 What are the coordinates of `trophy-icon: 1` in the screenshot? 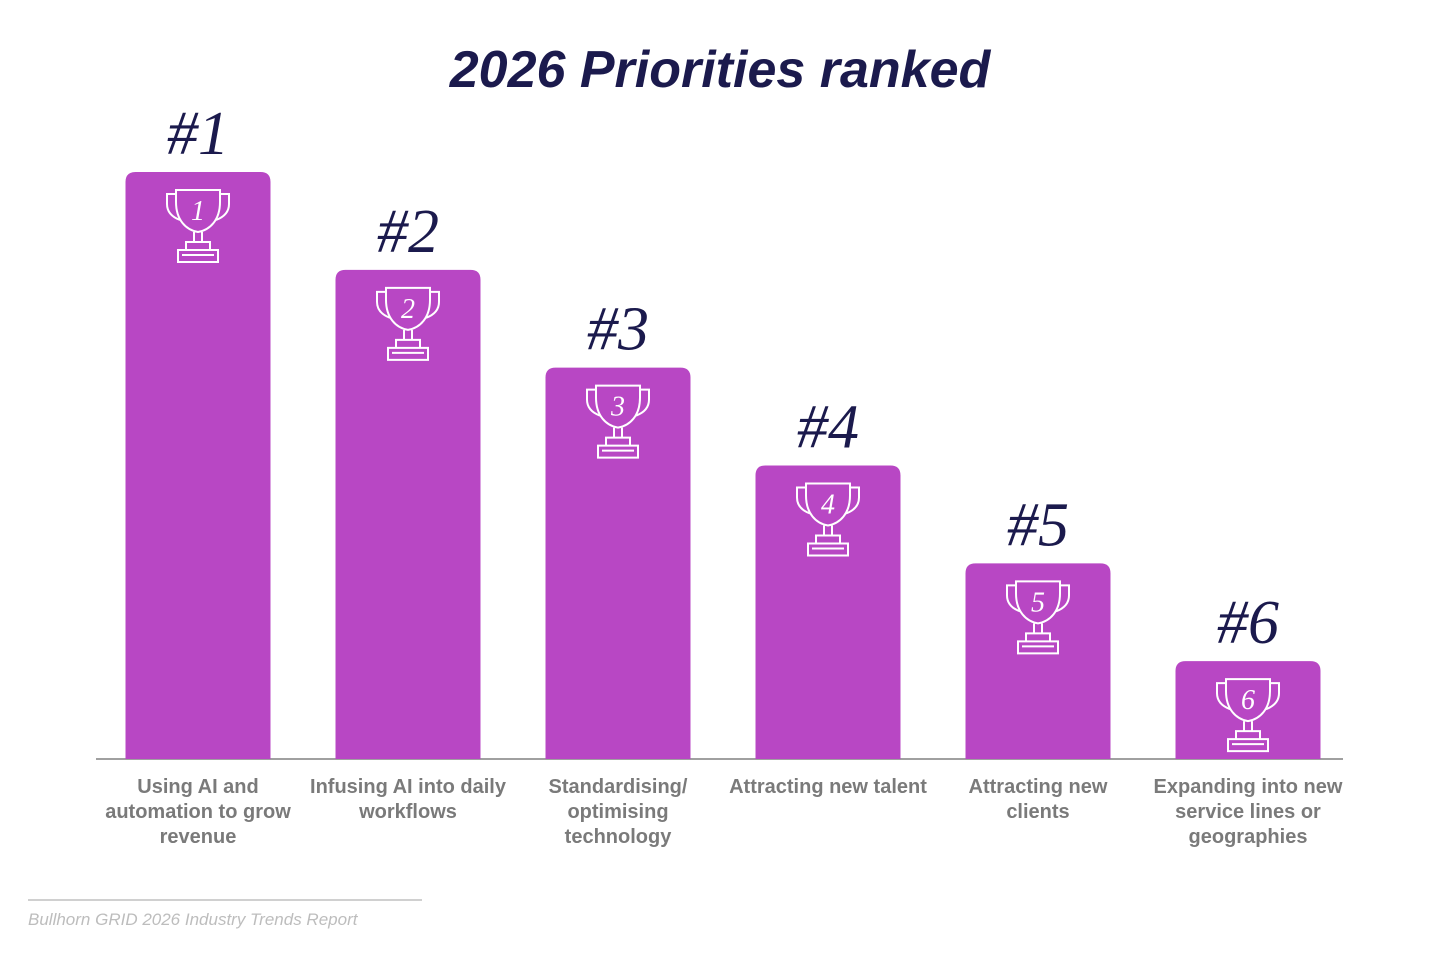 It's located at (198, 226).